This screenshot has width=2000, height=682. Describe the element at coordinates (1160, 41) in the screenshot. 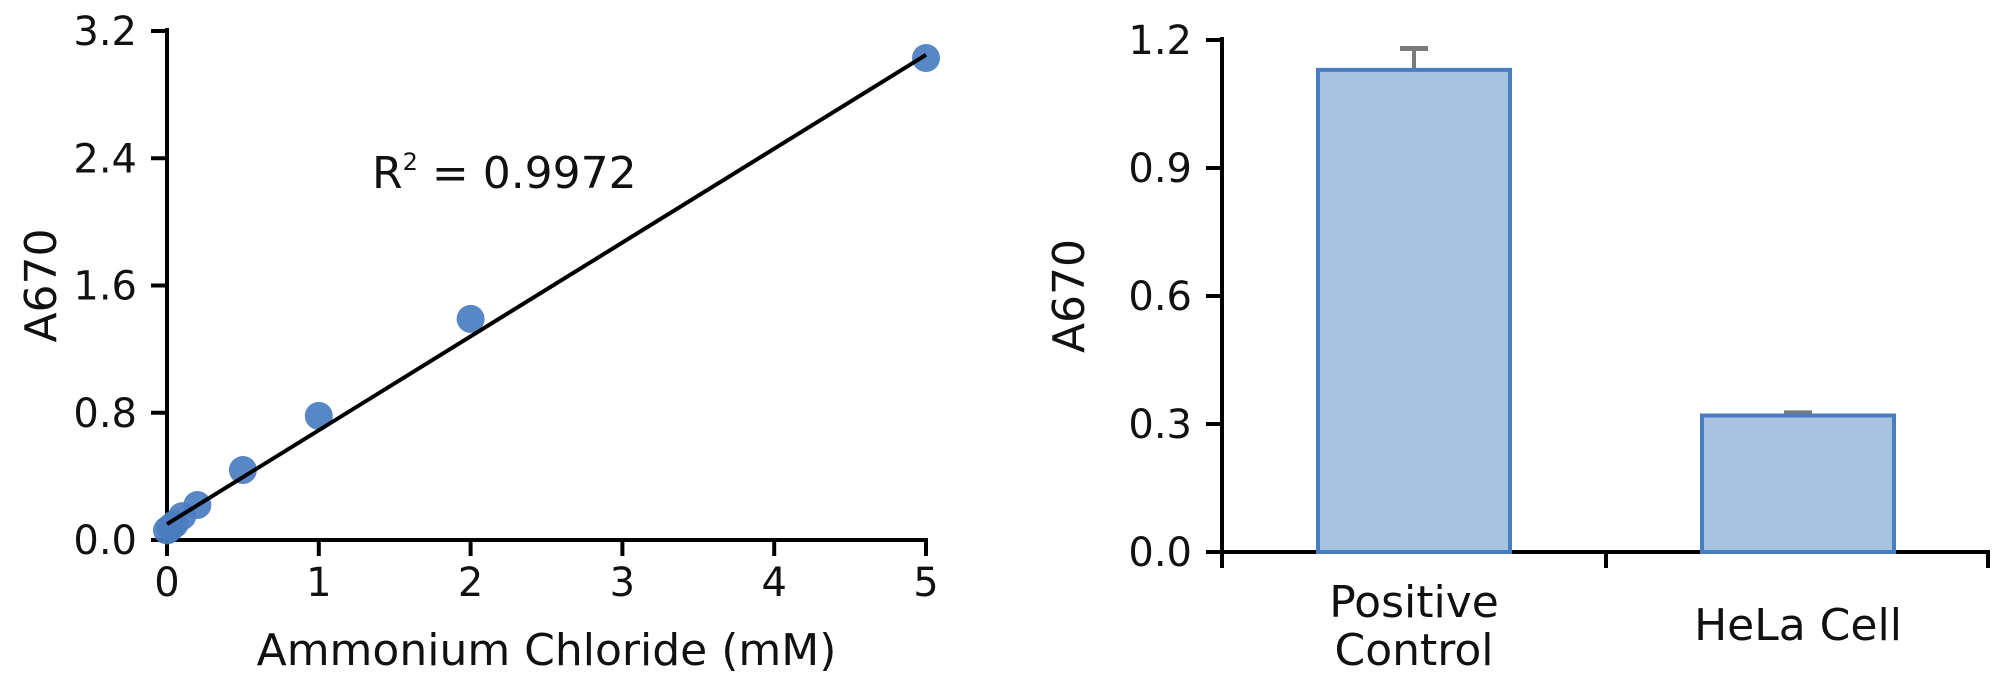

I see `y-tick-label: 1.2` at that location.